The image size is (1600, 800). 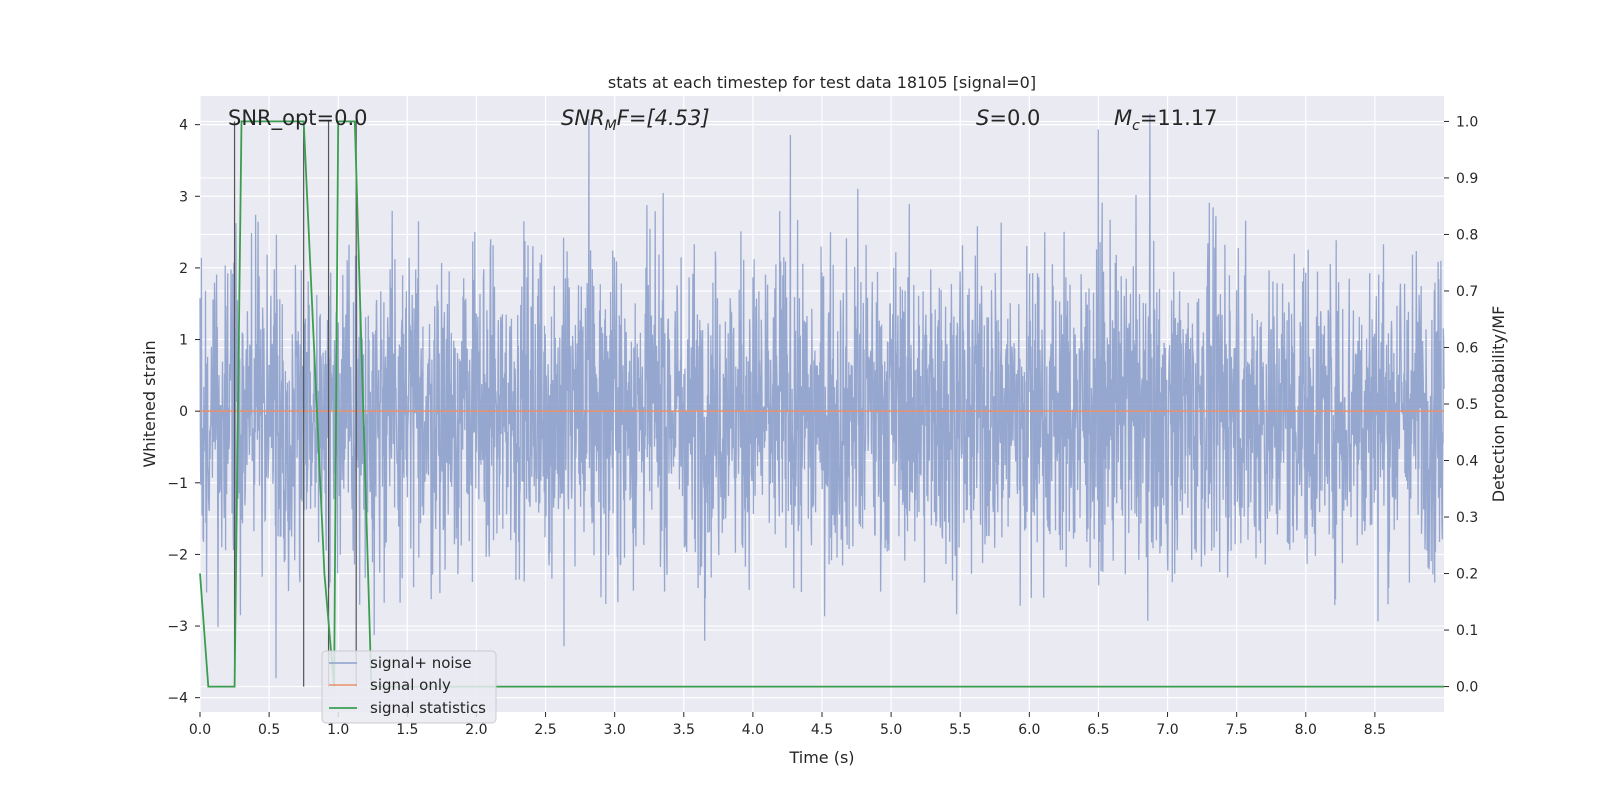 What do you see at coordinates (1136, 126) in the screenshot?
I see `mc-sub: c` at bounding box center [1136, 126].